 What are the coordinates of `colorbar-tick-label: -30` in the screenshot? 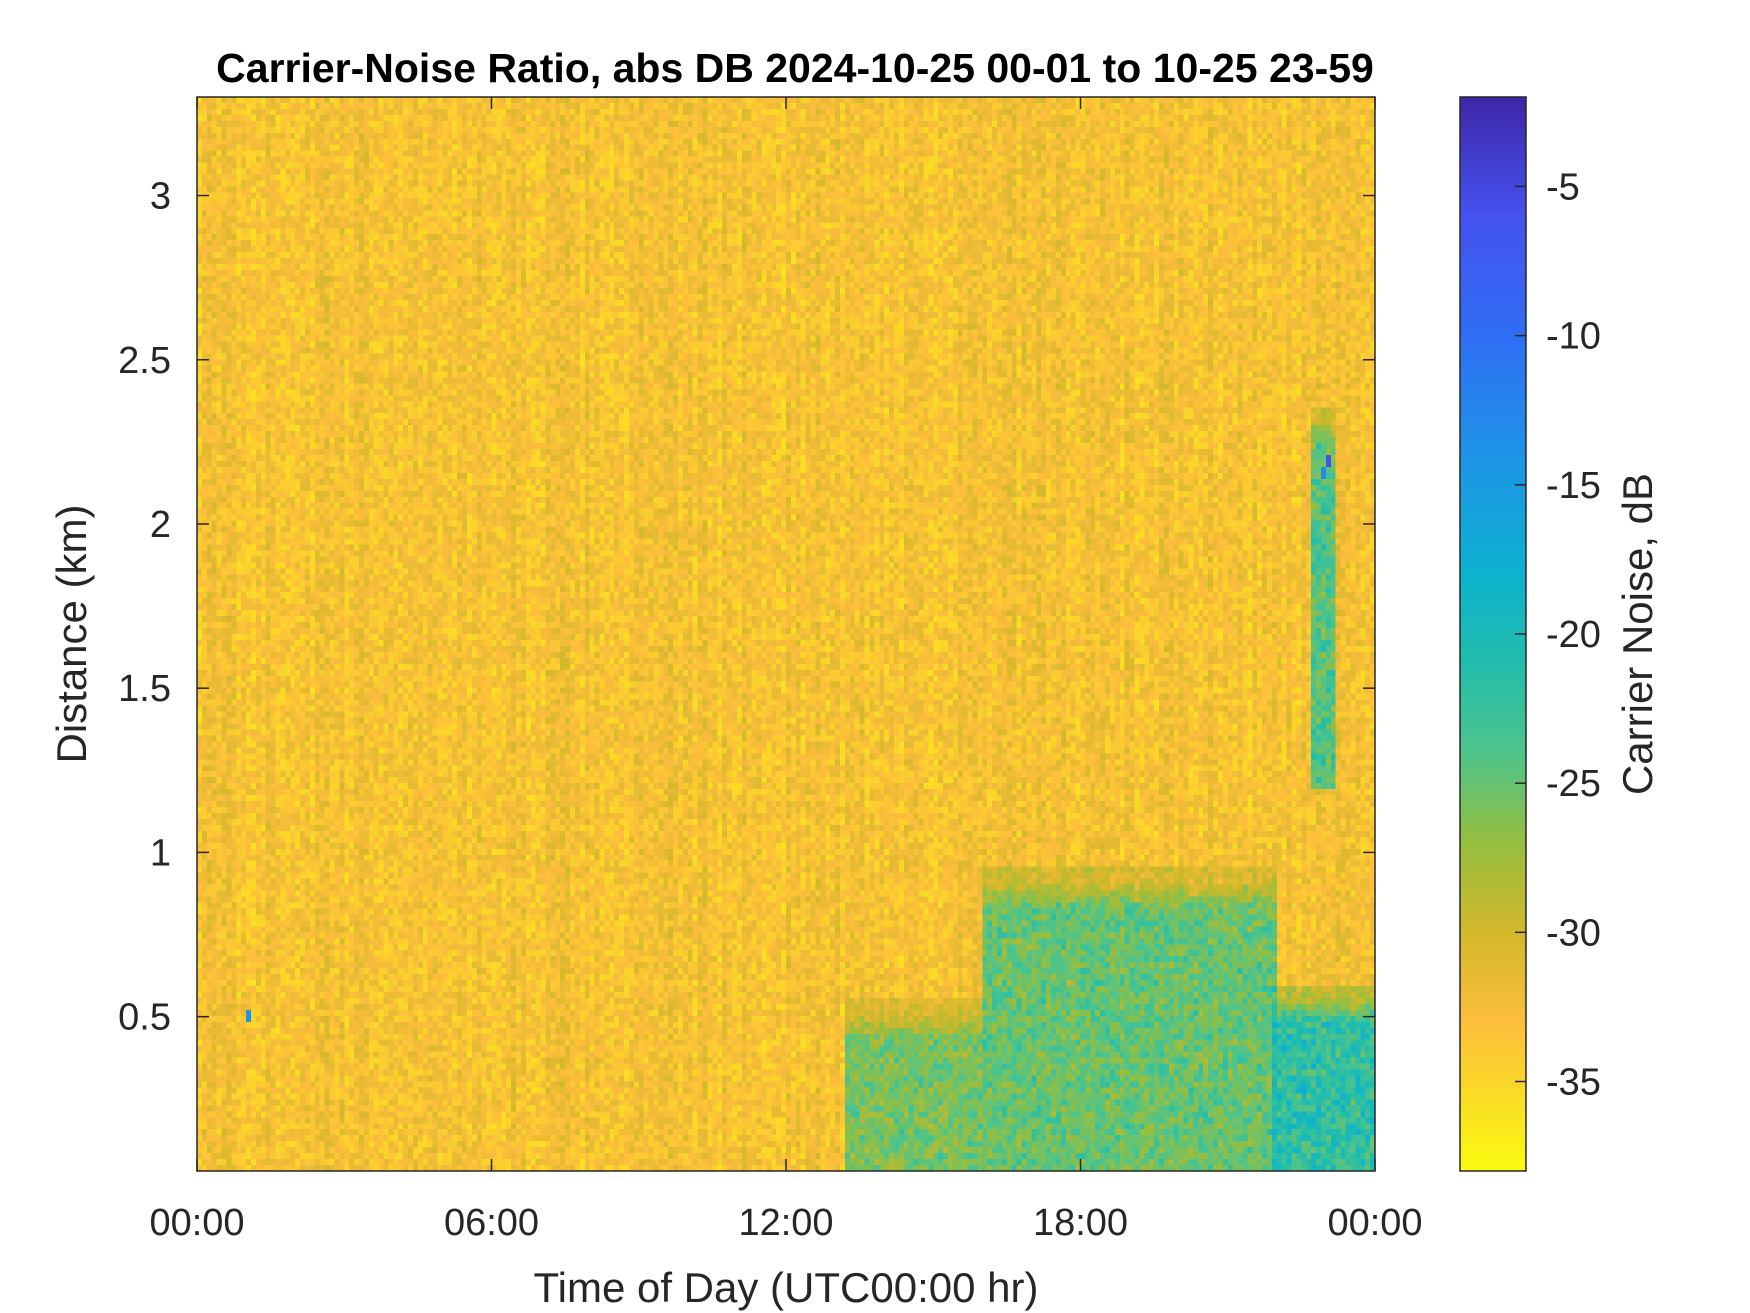 It's located at (1573, 933).